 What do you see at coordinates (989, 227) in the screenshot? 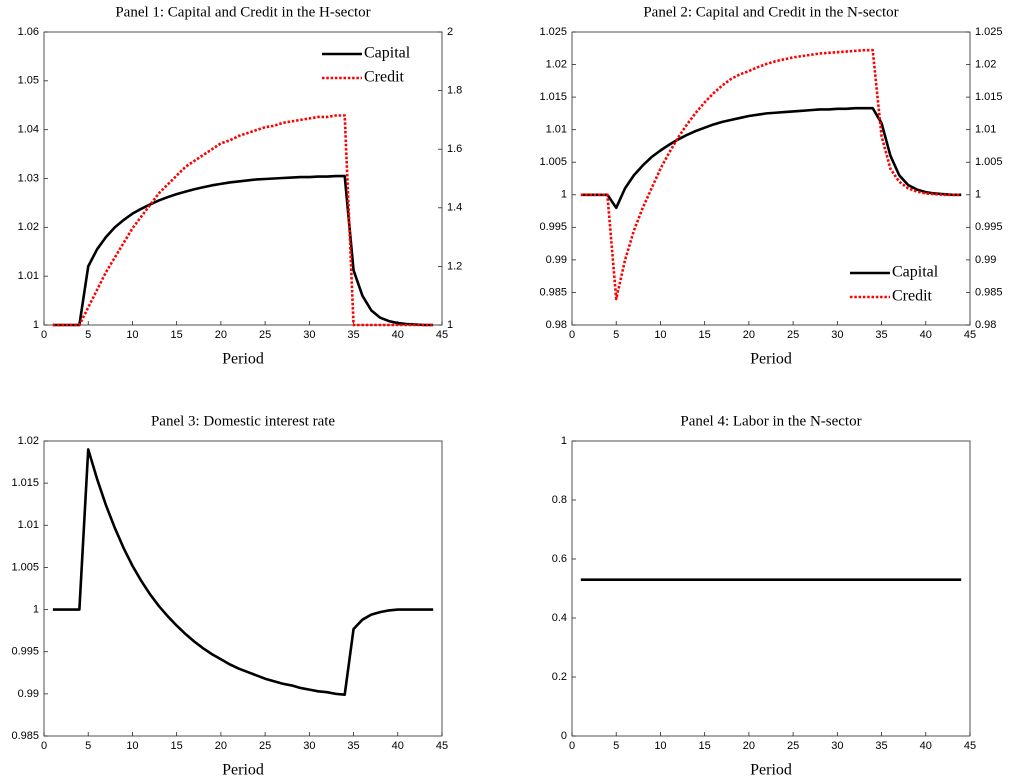
I see `y2-tick-label: 0.995` at bounding box center [989, 227].